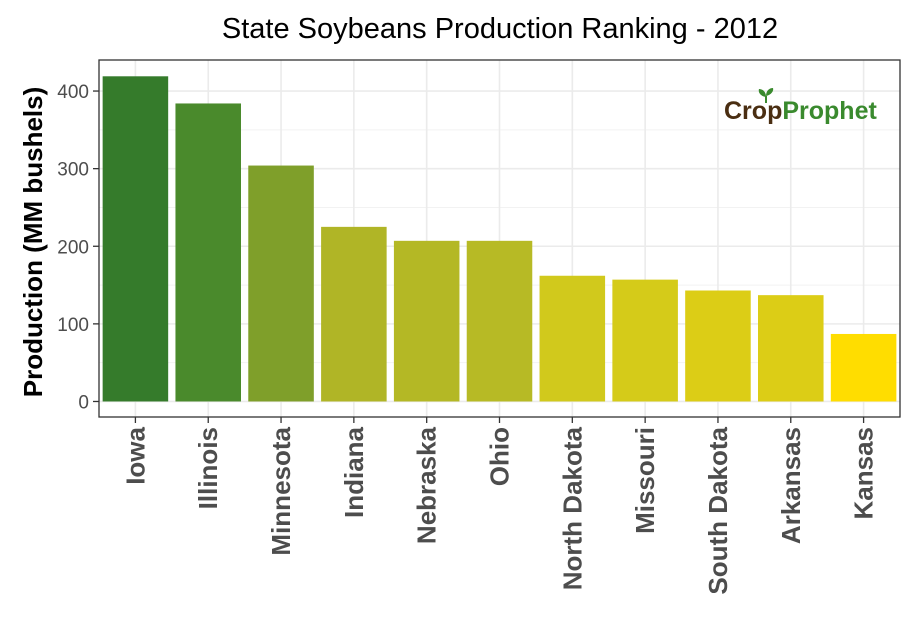 The image size is (914, 640). I want to click on bar-indiana, so click(354, 314).